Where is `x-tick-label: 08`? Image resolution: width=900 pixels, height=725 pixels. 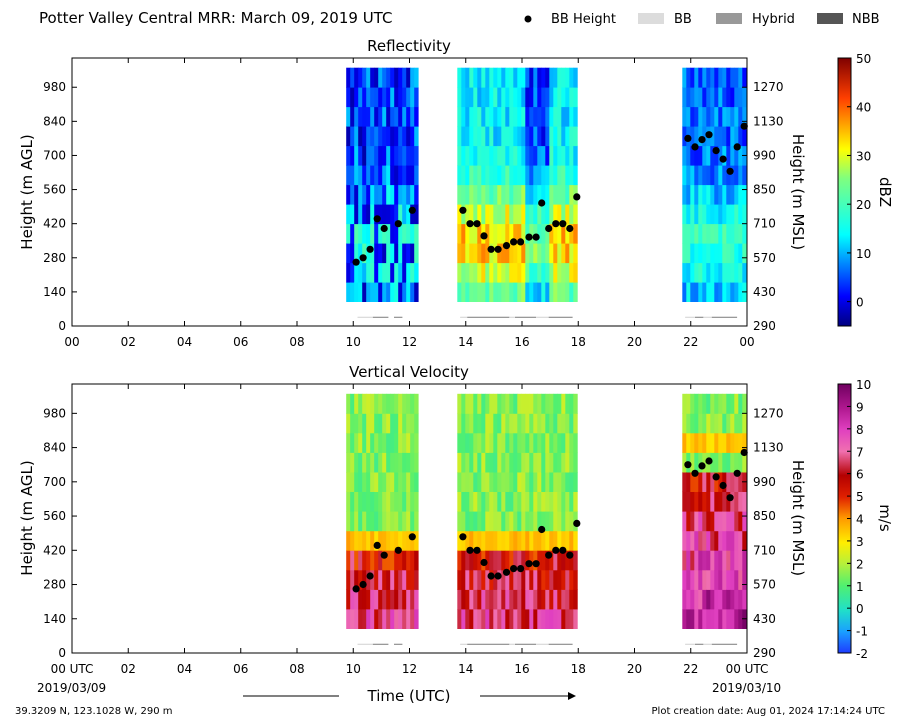 x-tick-label: 08 is located at coordinates (296, 342).